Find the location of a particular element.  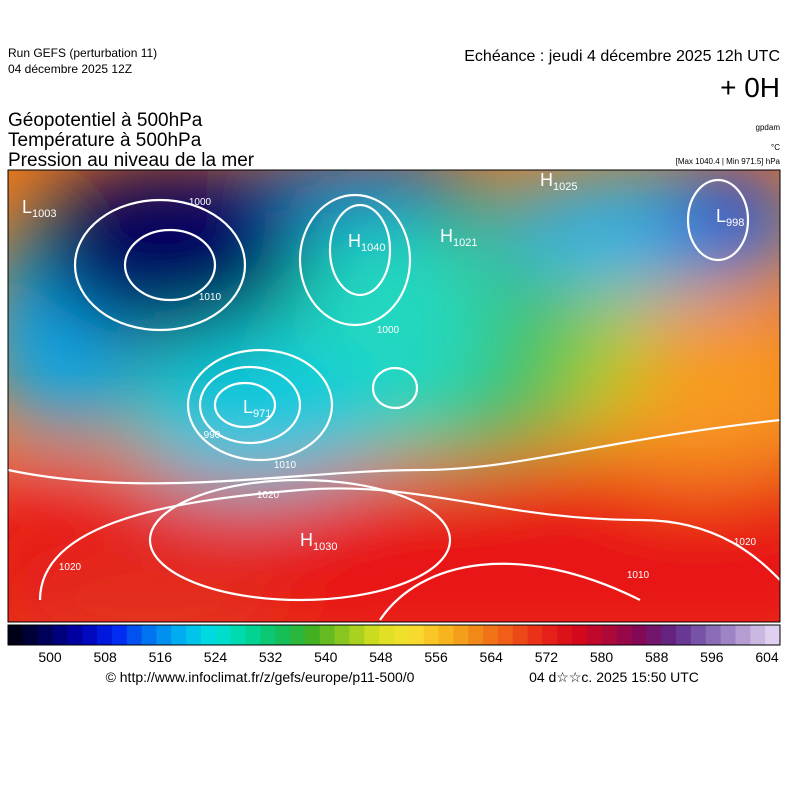

run: Run GEFS (perturbation 11) is located at coordinates (82, 53).